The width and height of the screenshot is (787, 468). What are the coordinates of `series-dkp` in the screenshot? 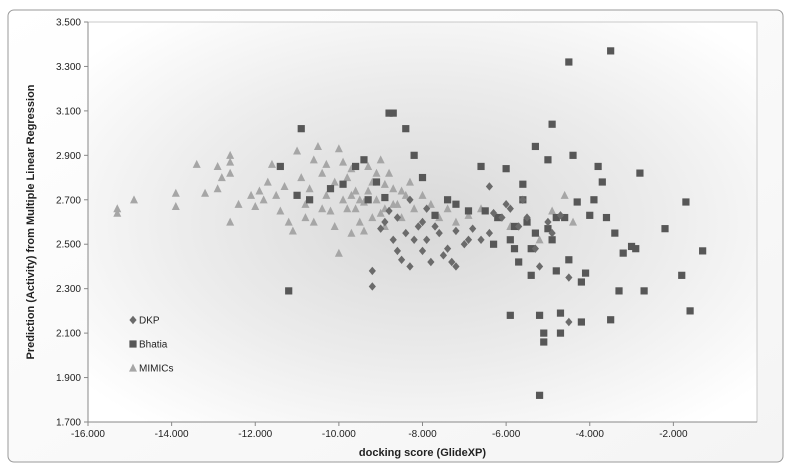 It's located at (470, 254).